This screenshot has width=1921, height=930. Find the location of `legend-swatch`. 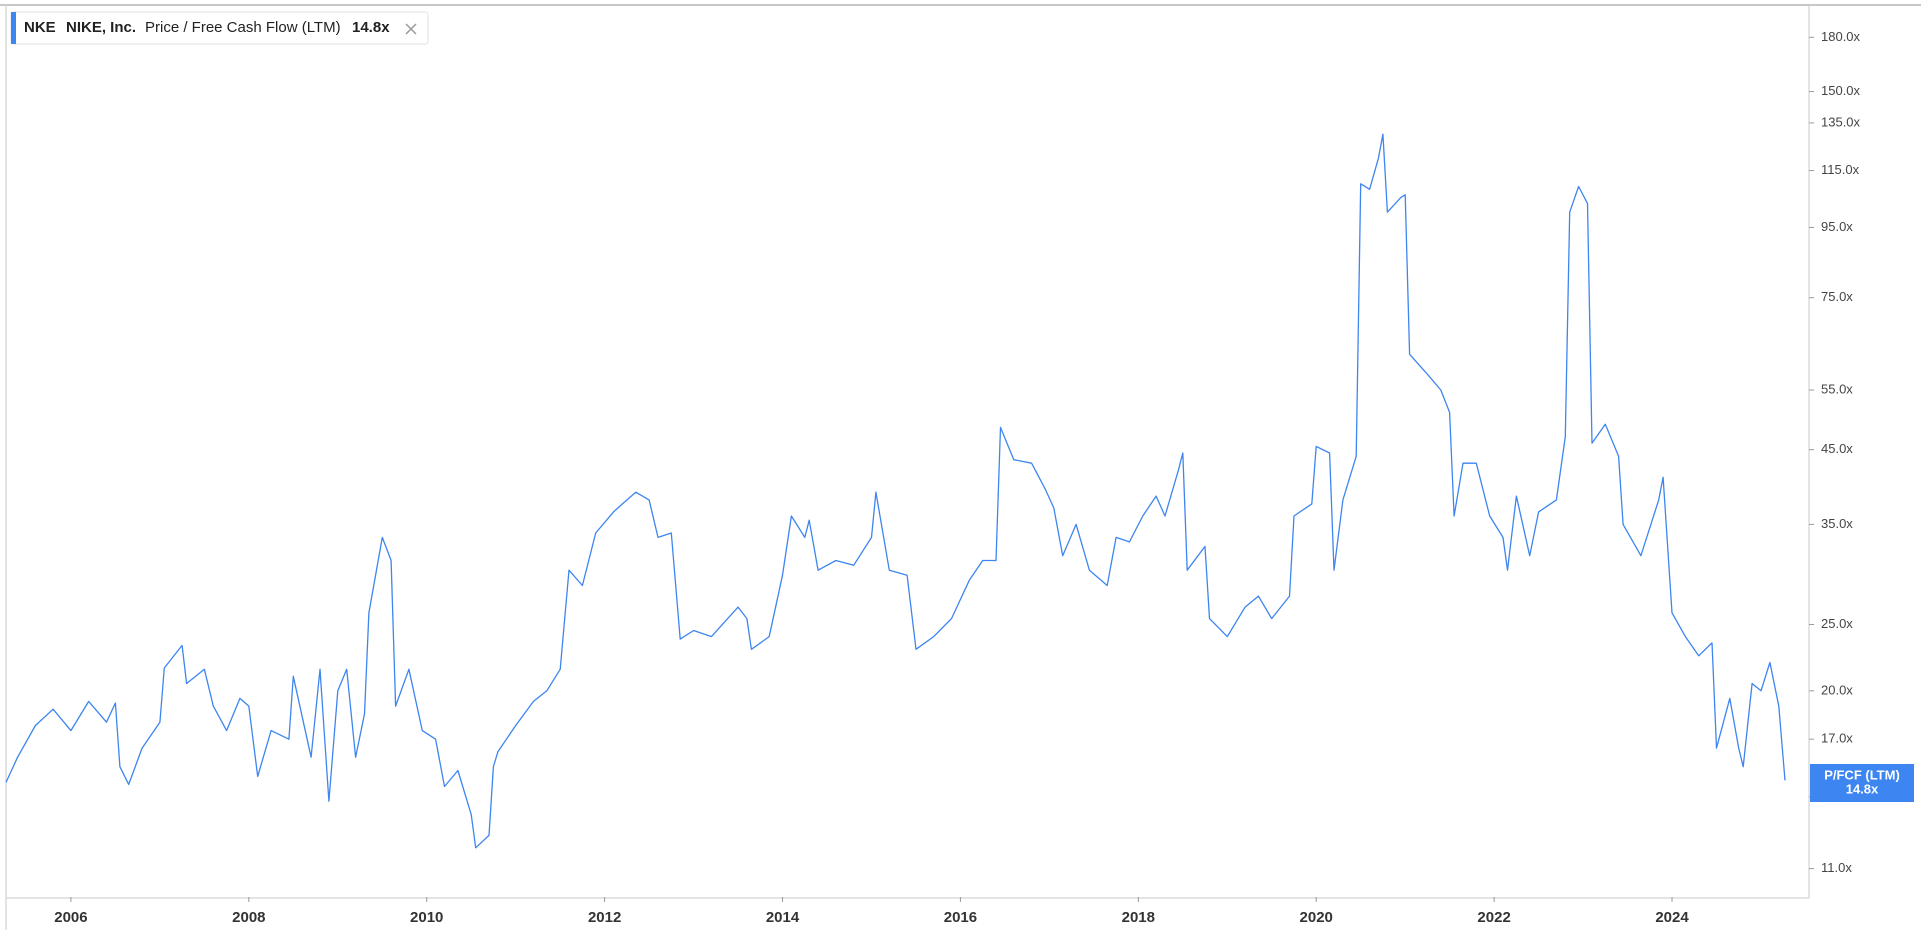

legend-swatch is located at coordinates (13, 28).